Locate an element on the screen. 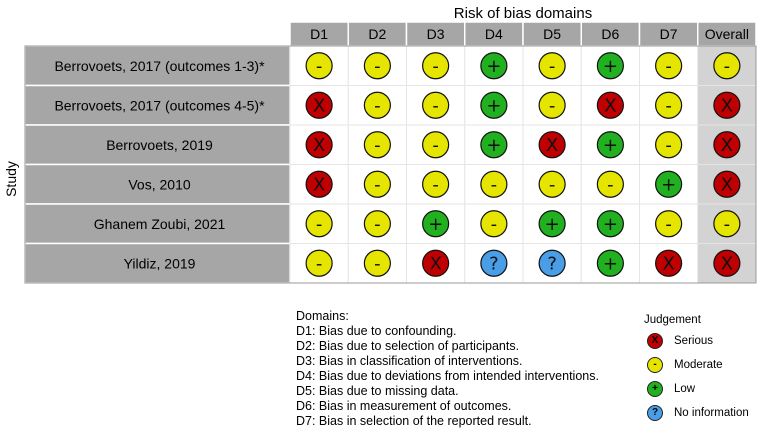 The height and width of the screenshot is (440, 760). legend-item: - Moderate is located at coordinates (700, 366).